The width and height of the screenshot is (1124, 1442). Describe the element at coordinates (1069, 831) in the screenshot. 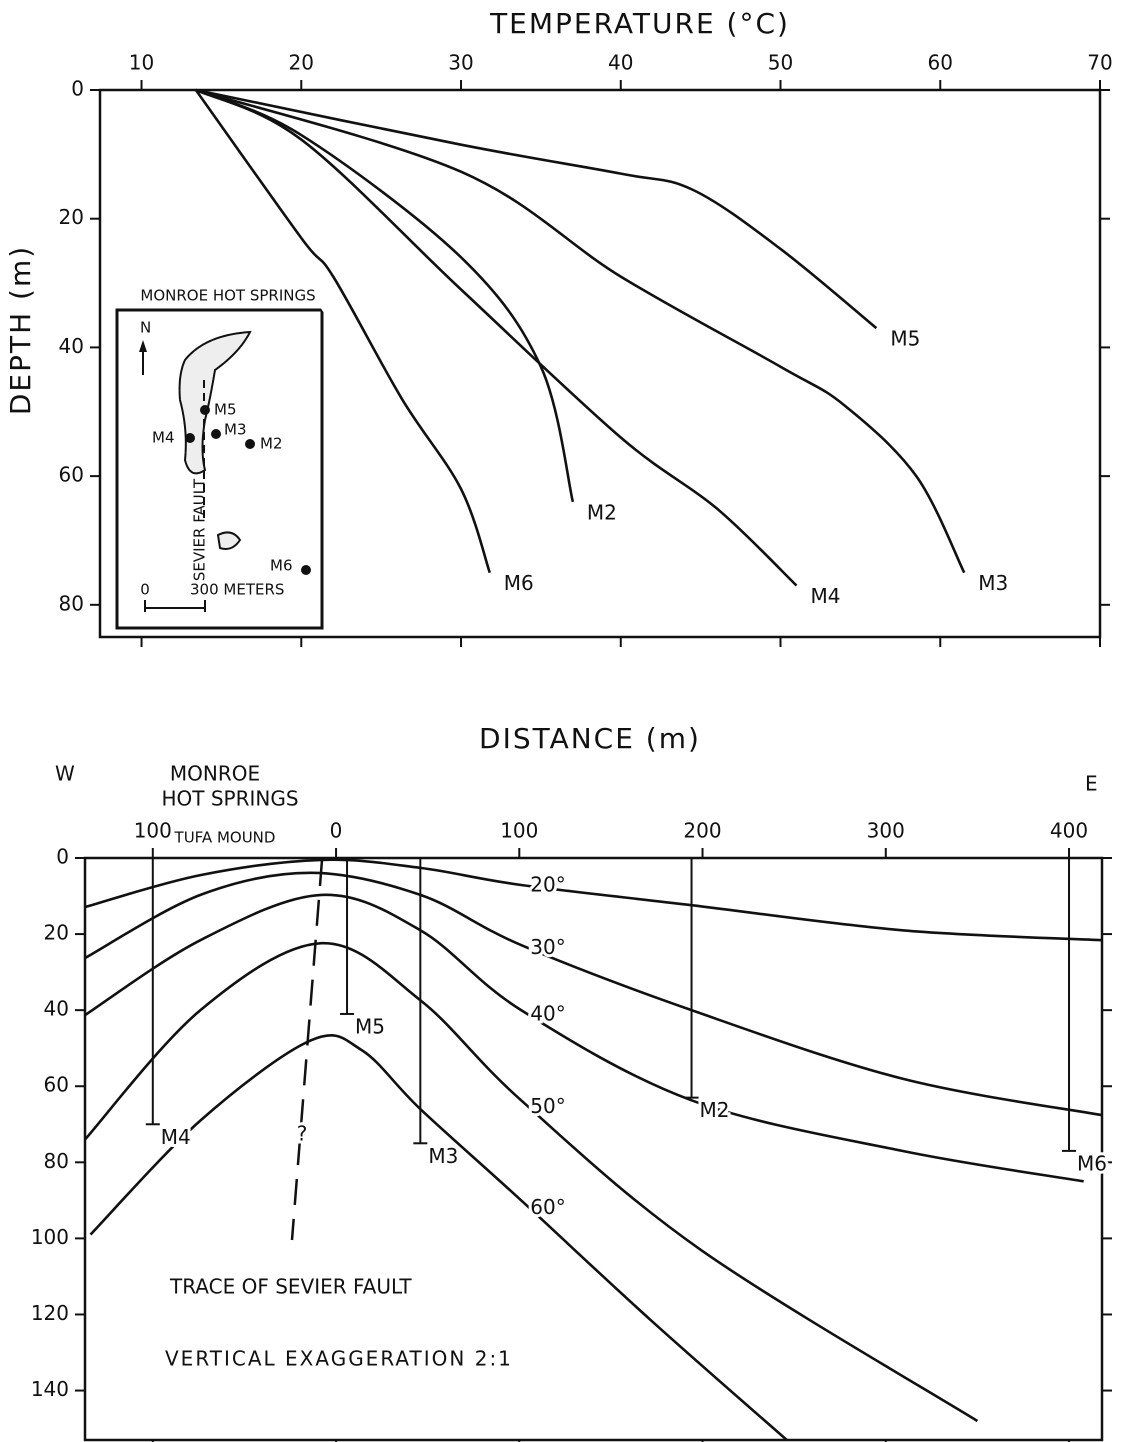

I see `x-tick-label: 400` at that location.